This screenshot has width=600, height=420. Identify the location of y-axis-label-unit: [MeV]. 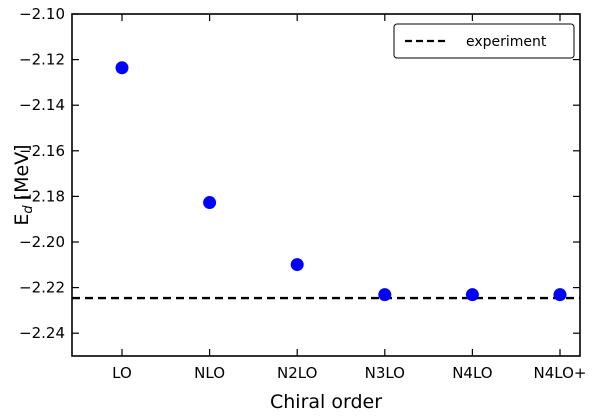
(22, 172).